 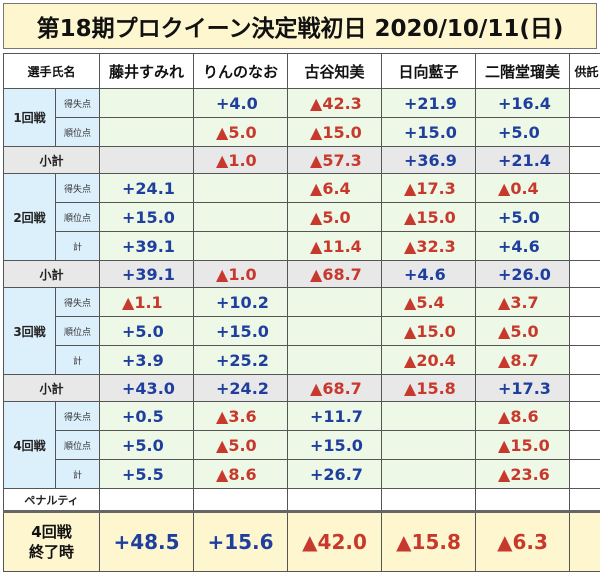 I want to click on score-cell: +4.6, so click(x=429, y=274).